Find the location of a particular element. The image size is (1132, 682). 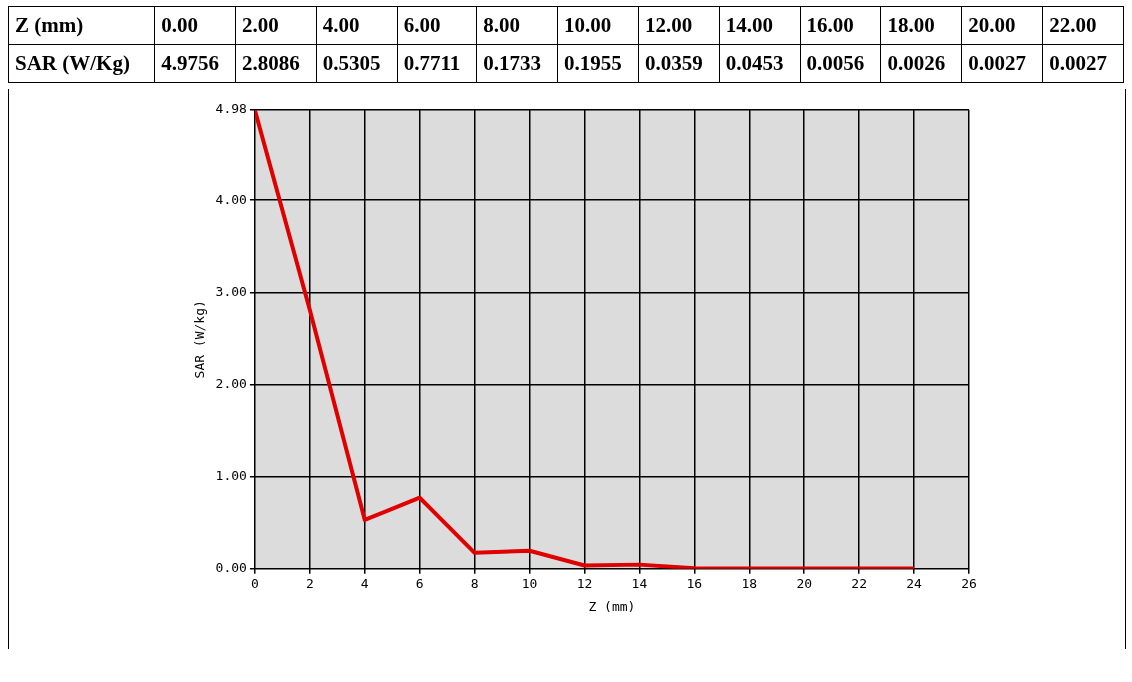

text: 18.00 is located at coordinates (921, 25).